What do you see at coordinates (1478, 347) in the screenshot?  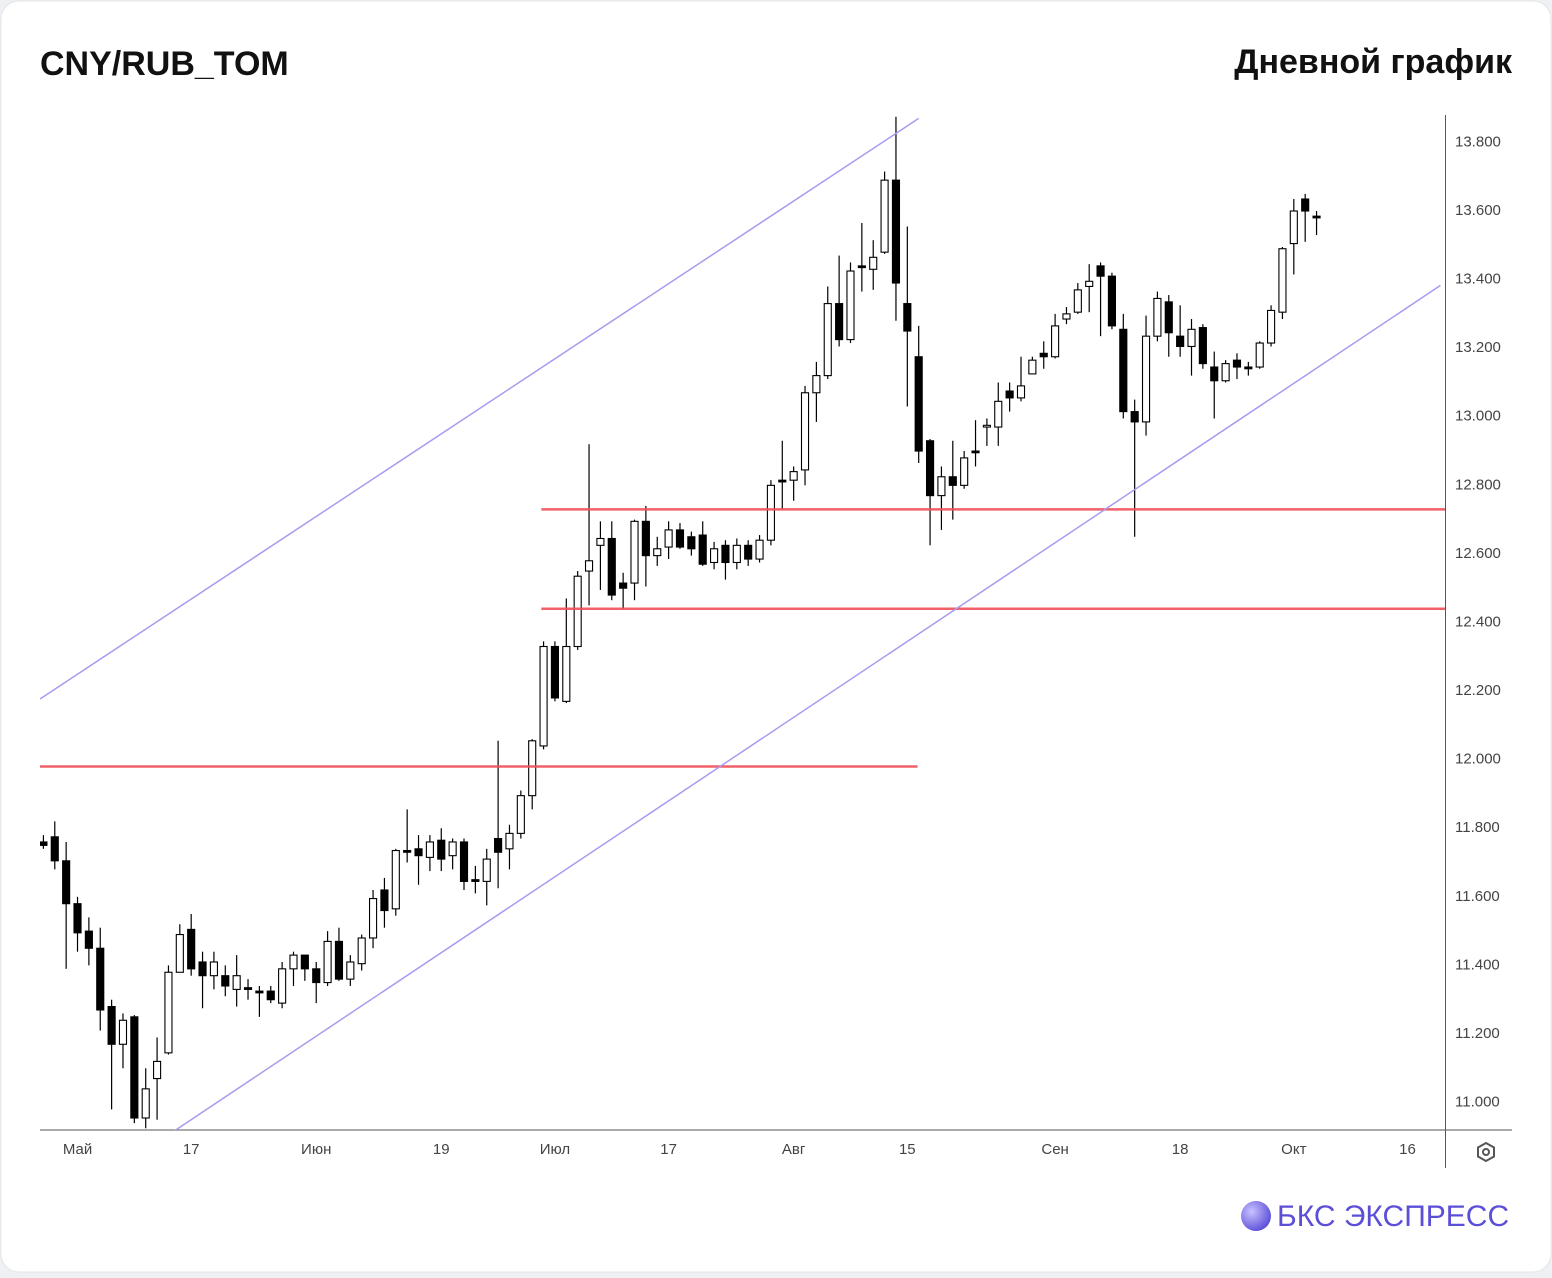 I see `y-tick-label: 13.200` at bounding box center [1478, 347].